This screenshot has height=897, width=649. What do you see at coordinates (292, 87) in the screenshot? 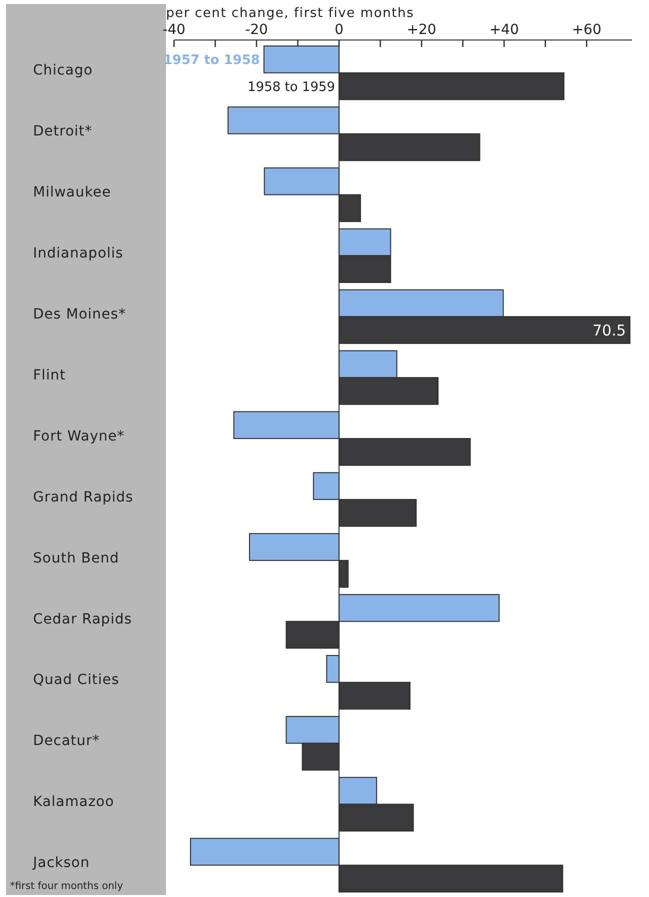
I see `series-label: 1958 to 1959` at bounding box center [292, 87].